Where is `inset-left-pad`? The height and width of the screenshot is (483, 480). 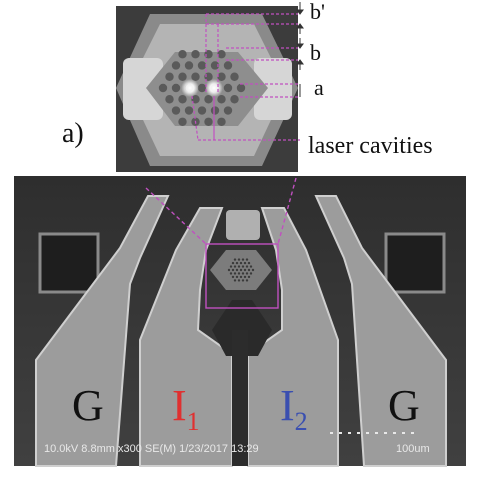
inset-left-pad is located at coordinates (143, 89).